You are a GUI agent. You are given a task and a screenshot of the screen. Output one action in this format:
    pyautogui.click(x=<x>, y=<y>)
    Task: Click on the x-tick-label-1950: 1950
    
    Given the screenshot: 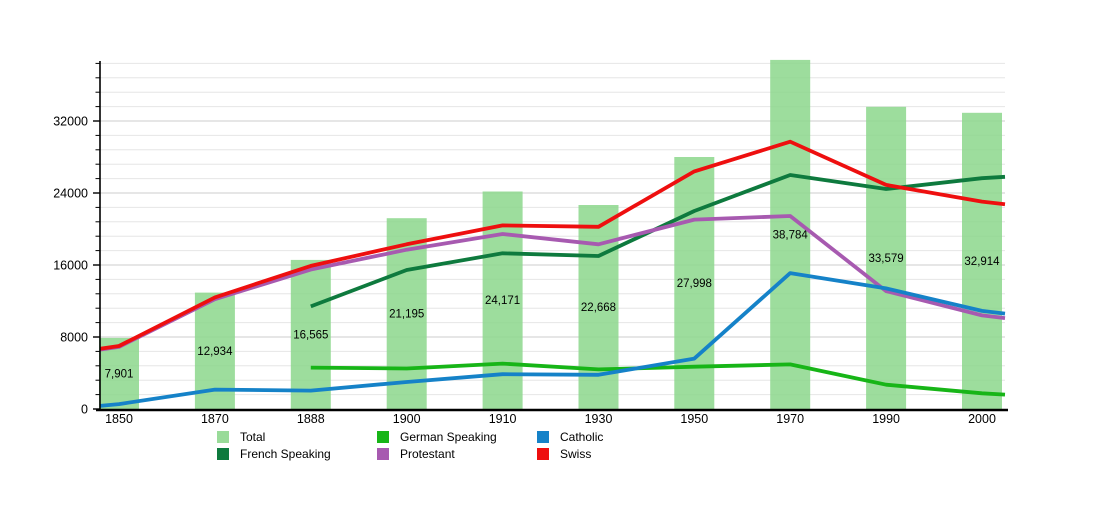 What is the action you would take?
    pyautogui.click(x=694, y=419)
    